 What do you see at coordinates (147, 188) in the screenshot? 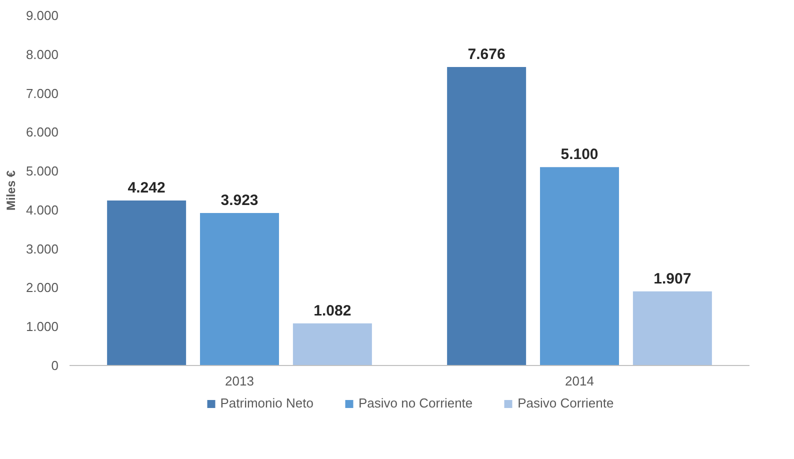
I see `data-label: 4.242` at bounding box center [147, 188].